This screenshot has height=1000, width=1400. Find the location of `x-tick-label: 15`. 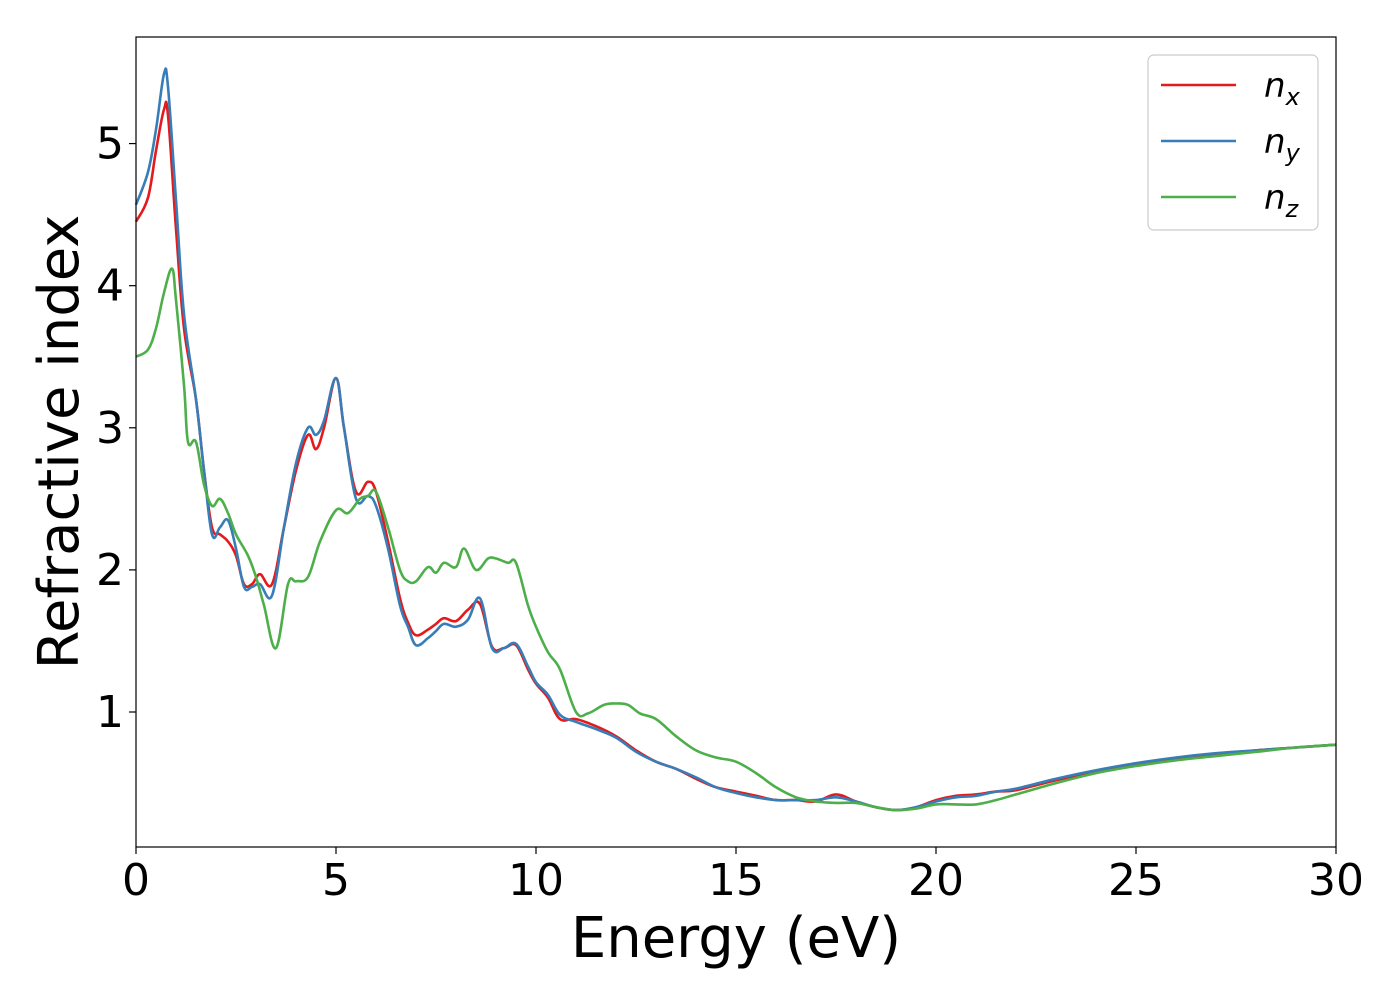

x-tick-label: 15 is located at coordinates (736, 880).